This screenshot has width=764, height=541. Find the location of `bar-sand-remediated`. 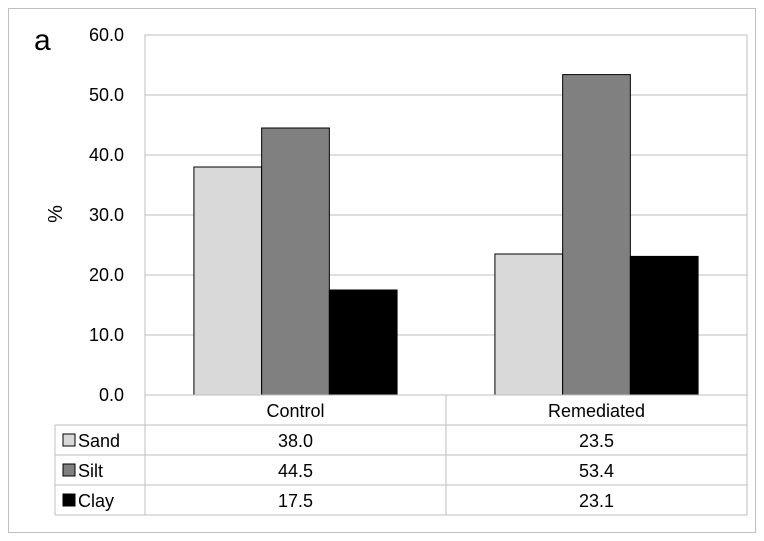

bar-sand-remediated is located at coordinates (529, 324).